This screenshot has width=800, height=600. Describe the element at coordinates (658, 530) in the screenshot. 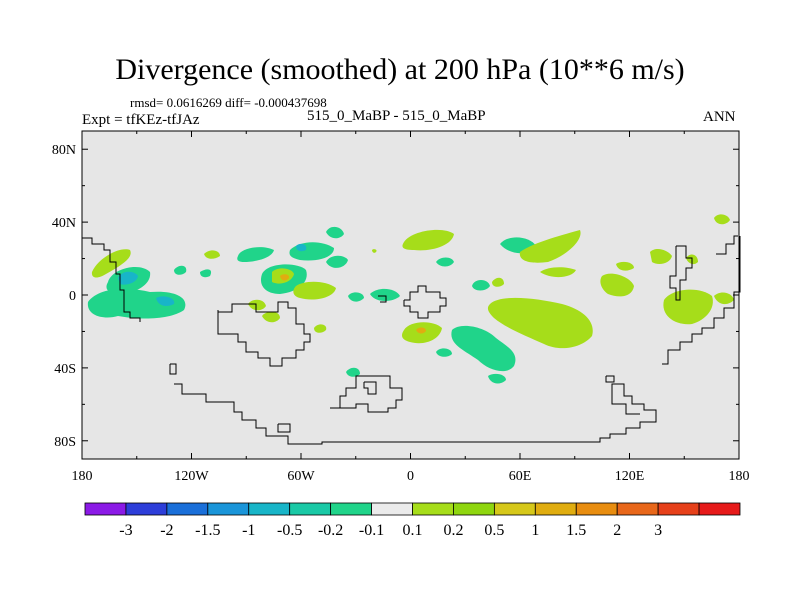

I see `colorbar-label: 3` at that location.